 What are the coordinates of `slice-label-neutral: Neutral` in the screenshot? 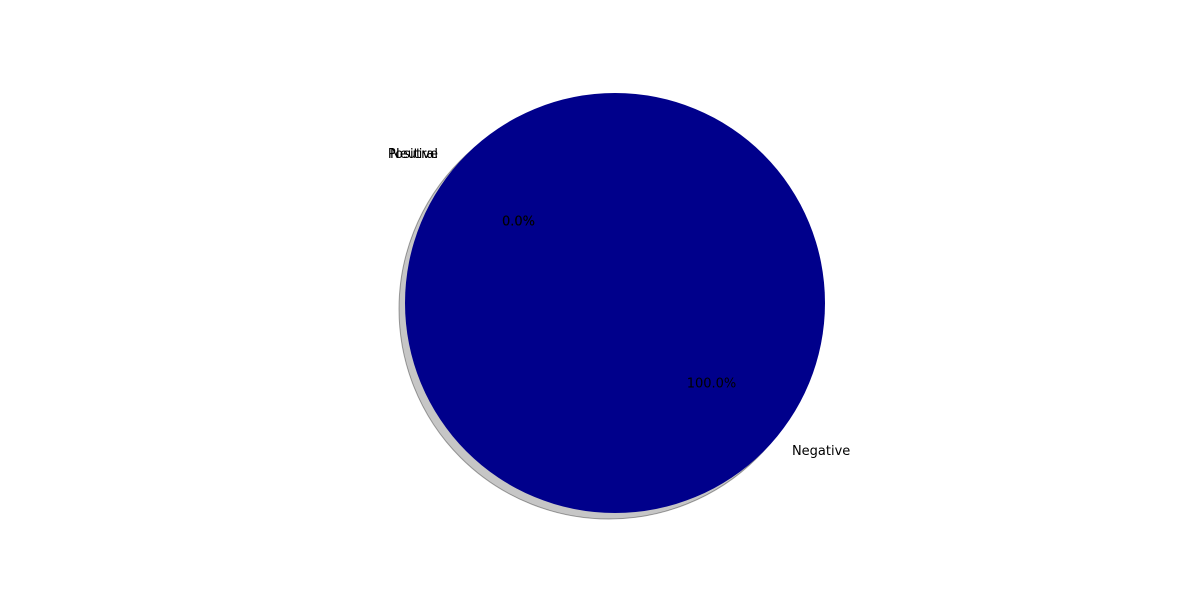 It's located at (414, 154).